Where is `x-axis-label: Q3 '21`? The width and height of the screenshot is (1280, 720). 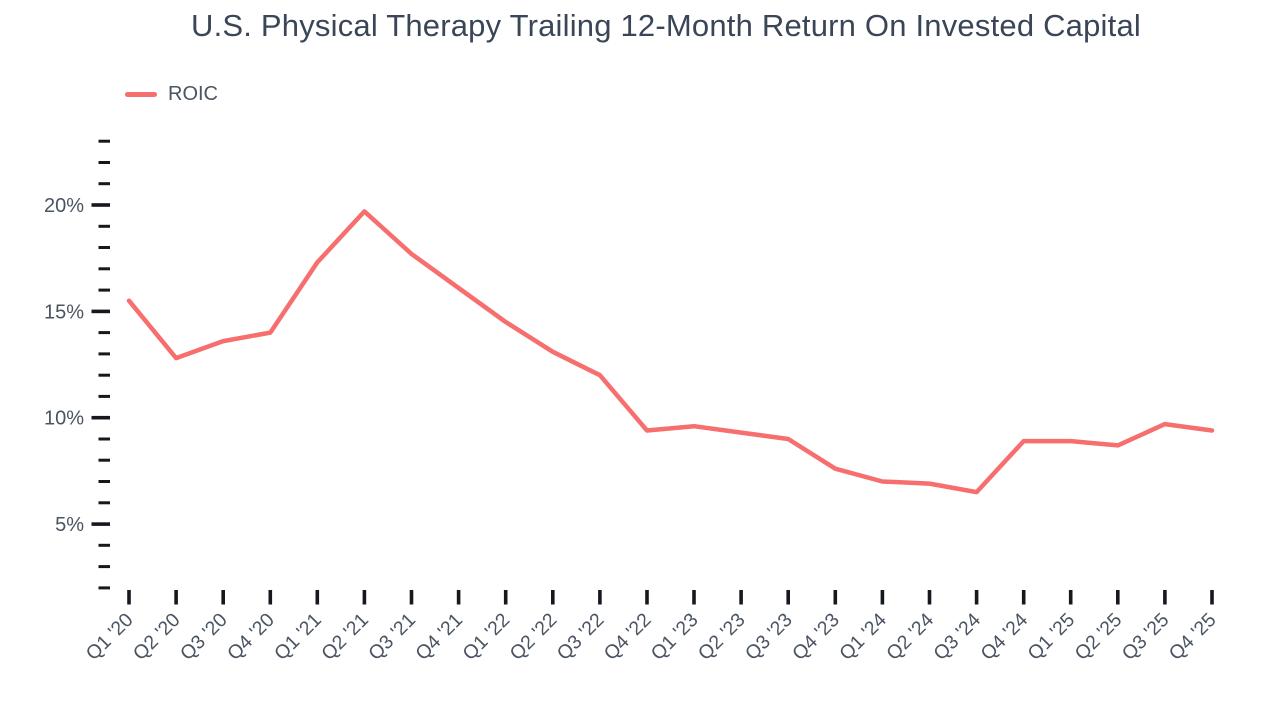 x-axis-label: Q3 '21 is located at coordinates (392, 637).